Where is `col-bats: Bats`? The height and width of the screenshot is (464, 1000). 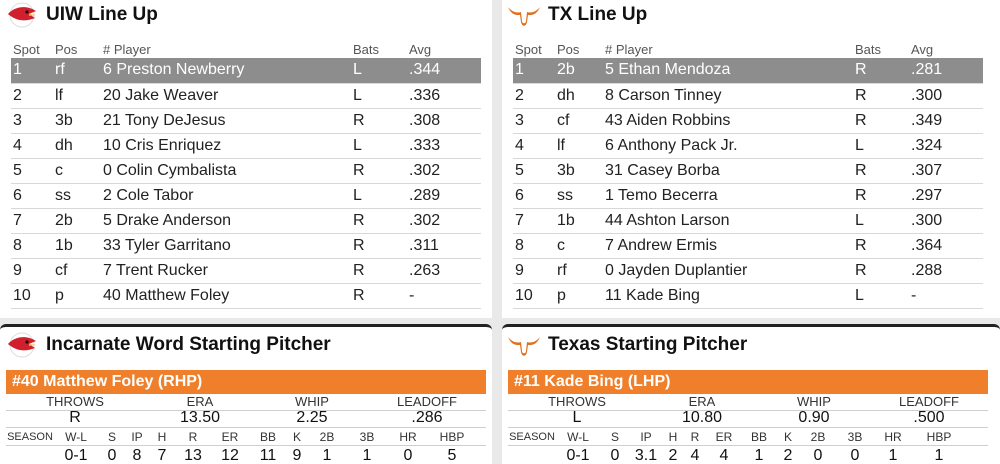
col-bats: Bats is located at coordinates (868, 49).